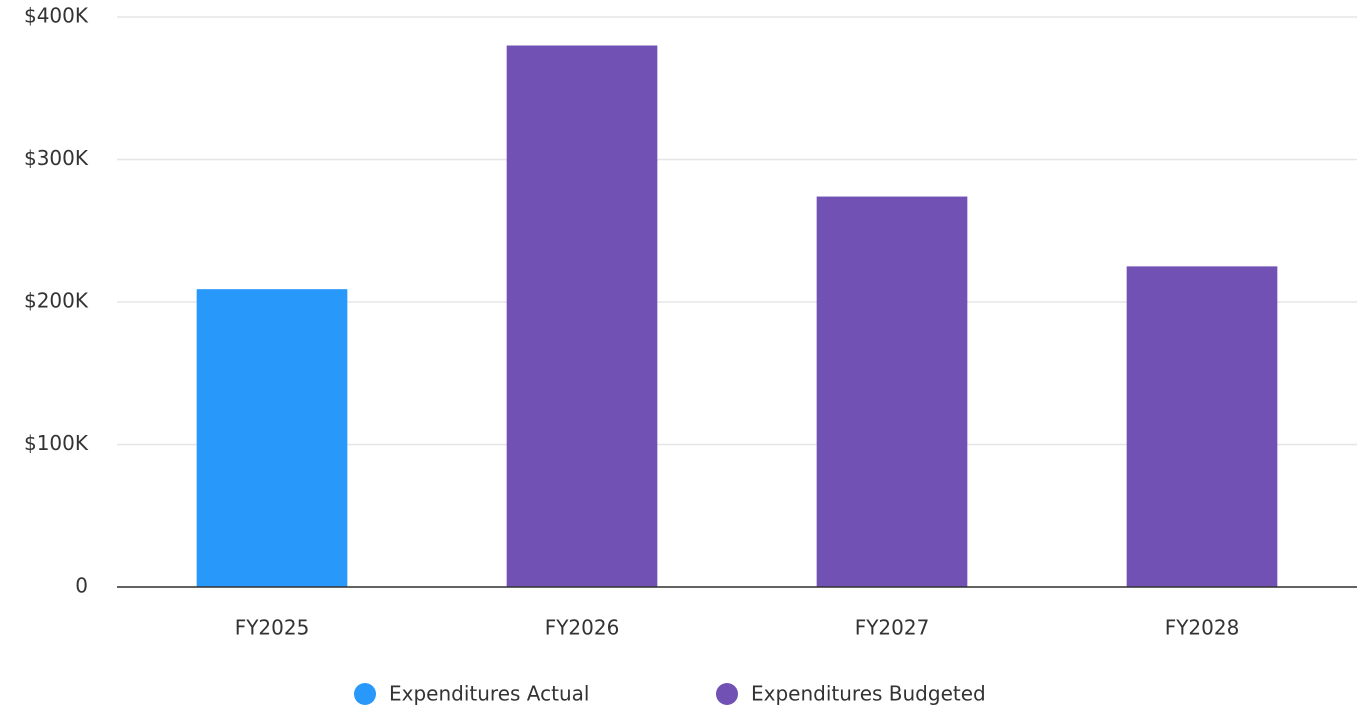  I want to click on y-tick-label: $400K, so click(56, 16).